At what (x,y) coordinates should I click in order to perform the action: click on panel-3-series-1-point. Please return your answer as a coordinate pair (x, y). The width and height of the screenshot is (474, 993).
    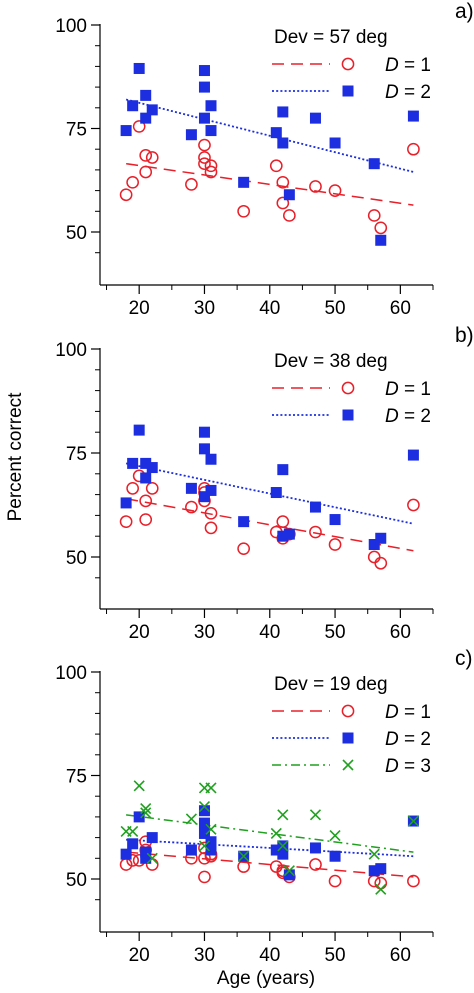
    Looking at the image, I should click on (204, 877).